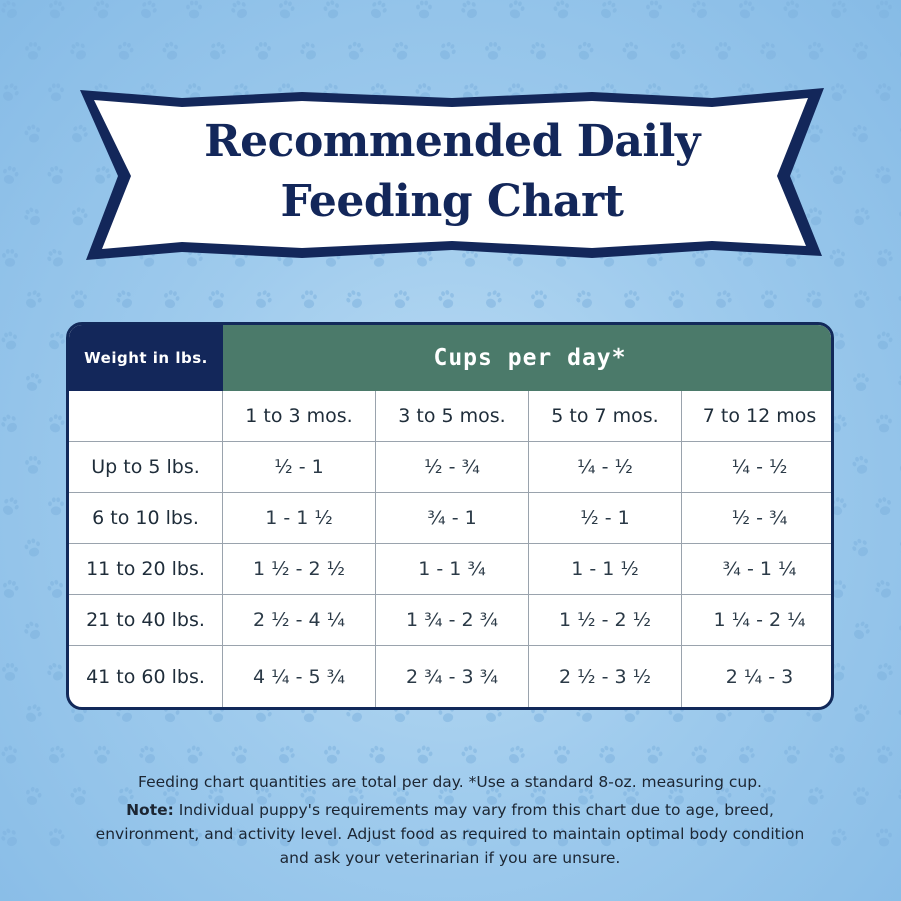  I want to click on page-title: Recommended Daily Feeding Chart, so click(452, 172).